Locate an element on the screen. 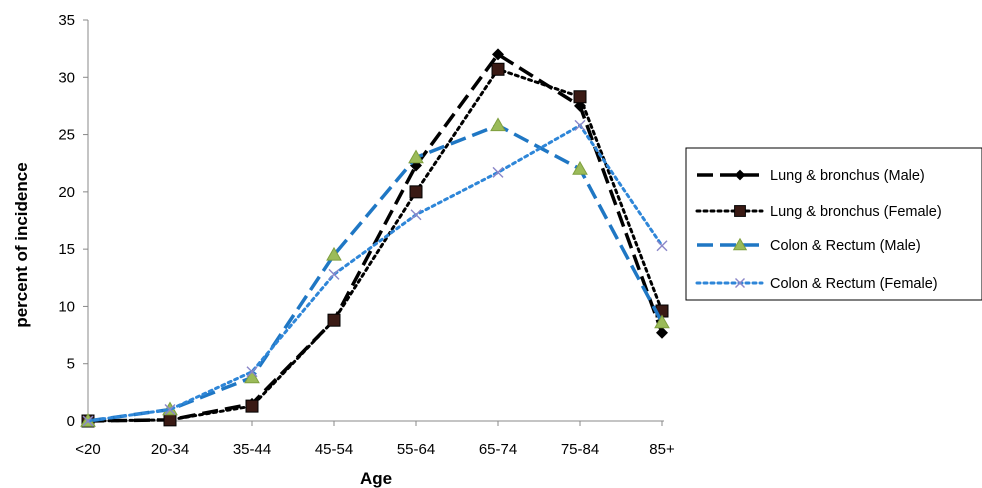  y-axis-title: percent of incidence is located at coordinates (21, 244).